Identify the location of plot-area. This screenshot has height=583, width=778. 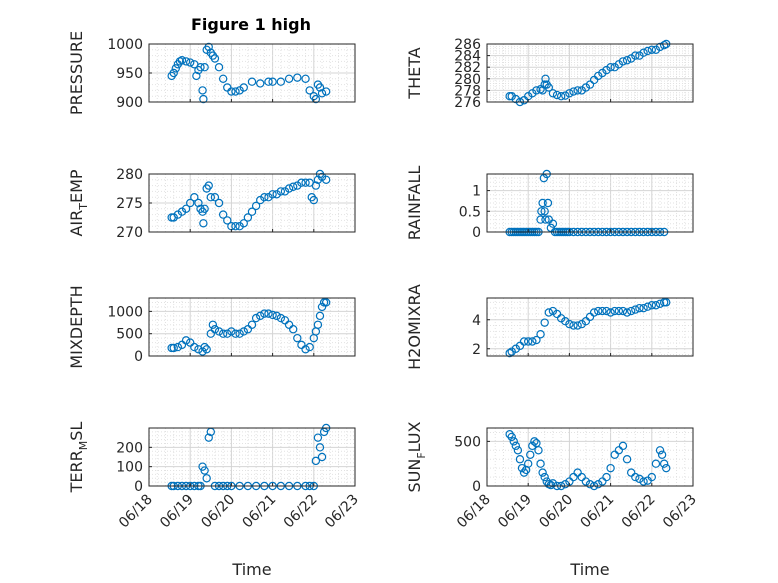
(252, 457).